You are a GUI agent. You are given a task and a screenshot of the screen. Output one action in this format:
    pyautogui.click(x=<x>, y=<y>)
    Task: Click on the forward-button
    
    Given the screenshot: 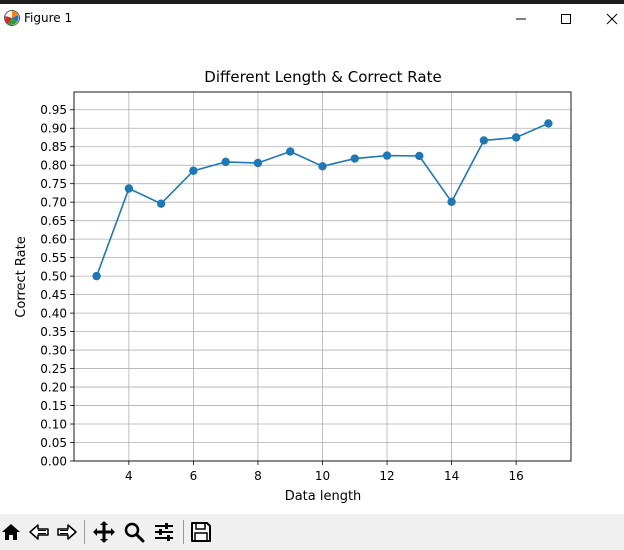 What is the action you would take?
    pyautogui.click(x=67, y=532)
    